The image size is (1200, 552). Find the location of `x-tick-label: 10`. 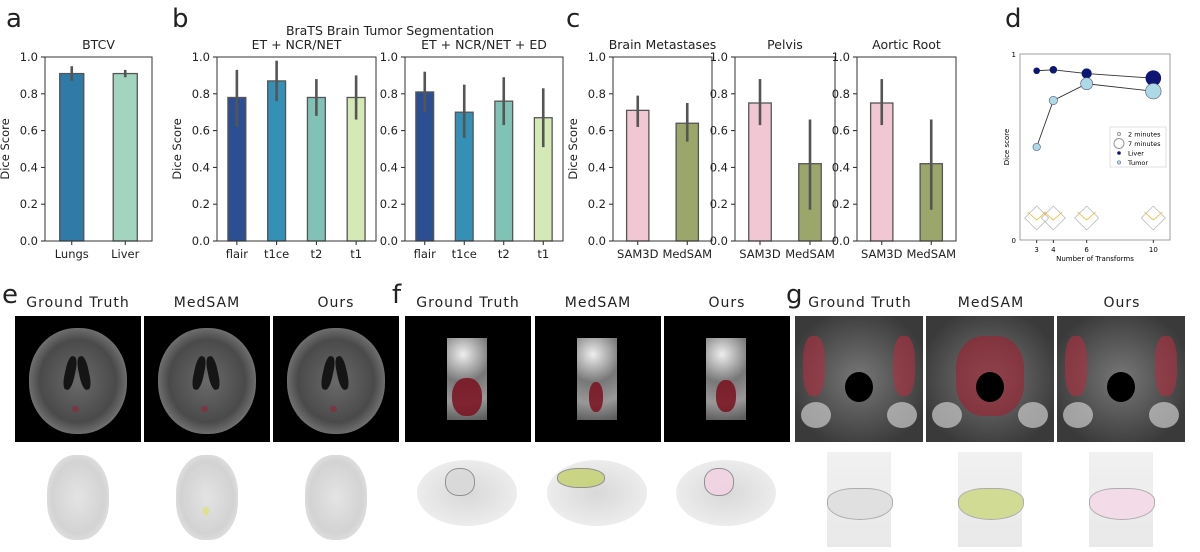

x-tick-label: 10 is located at coordinates (1153, 250).